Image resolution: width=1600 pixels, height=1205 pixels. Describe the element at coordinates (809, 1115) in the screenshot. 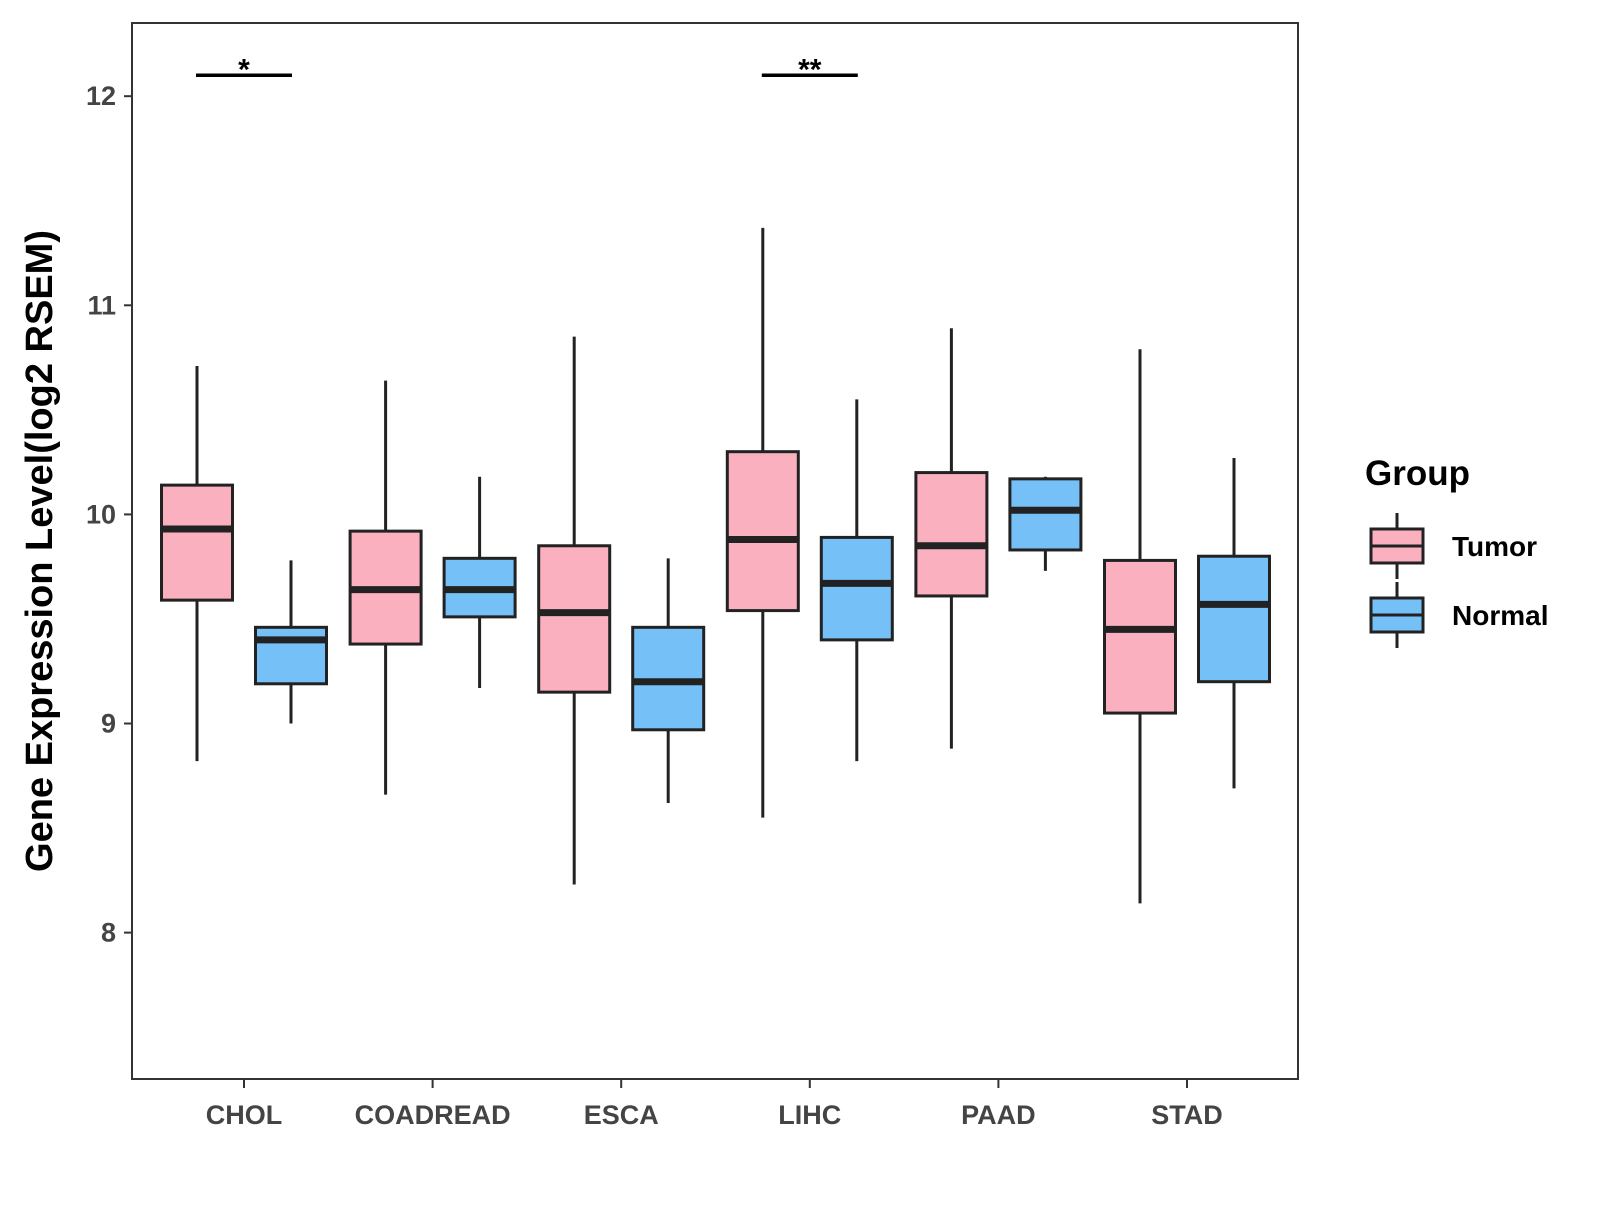

I see `x-tick-label-lihc: LIHC` at that location.